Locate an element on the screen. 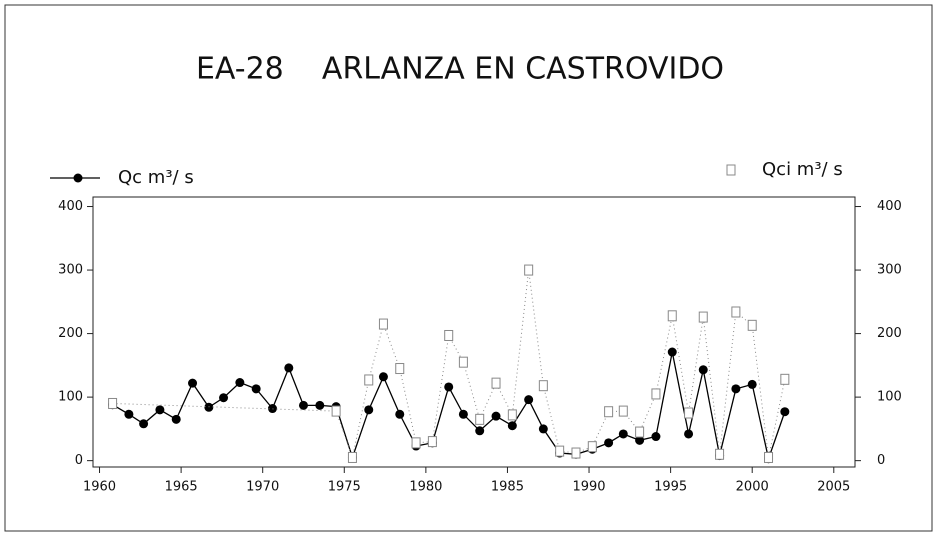 The width and height of the screenshot is (937, 536). x-tick-label: 1960 is located at coordinates (99, 487).